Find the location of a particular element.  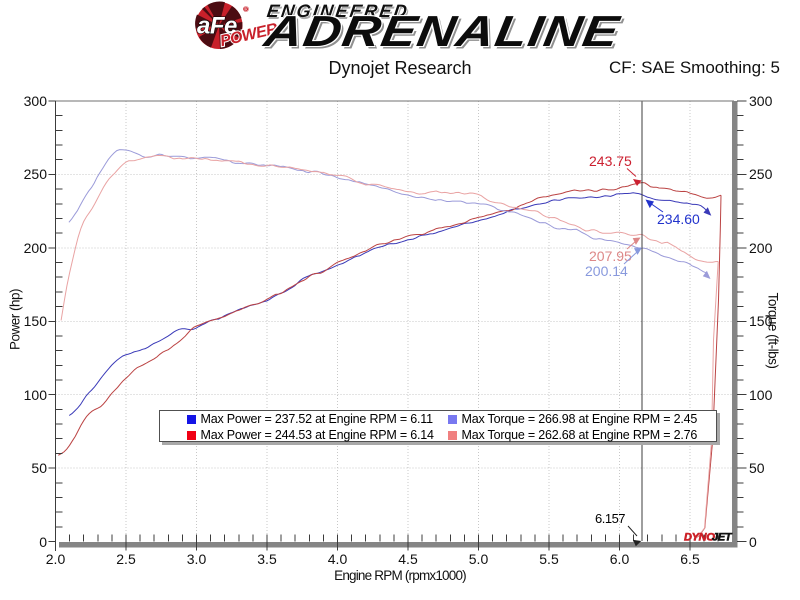

svg-text: JET is located at coordinates (722, 538).